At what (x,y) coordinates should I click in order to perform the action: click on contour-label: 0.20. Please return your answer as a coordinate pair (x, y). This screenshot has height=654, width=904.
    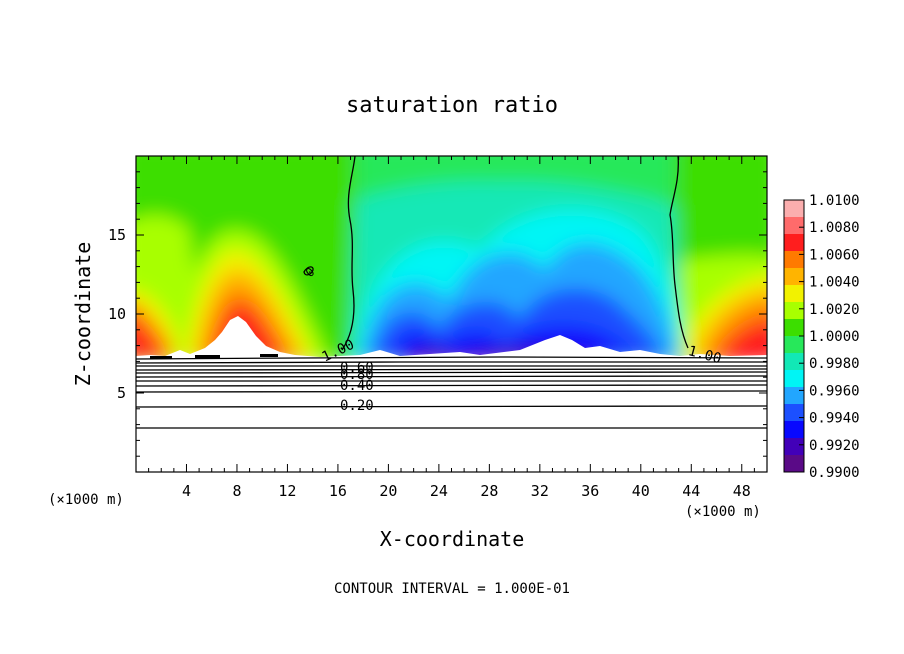
    Looking at the image, I should click on (357, 406).